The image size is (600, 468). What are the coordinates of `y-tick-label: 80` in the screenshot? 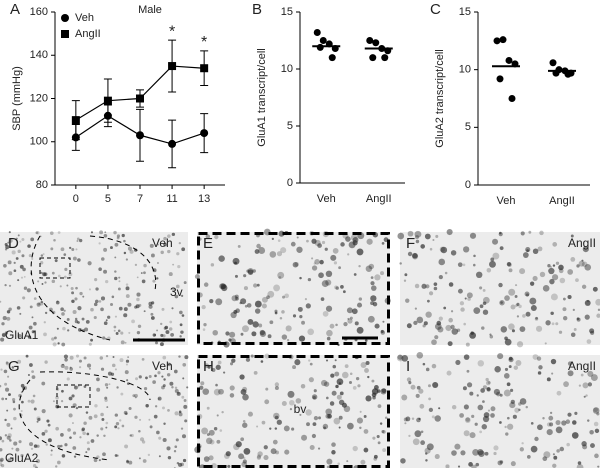 It's located at (42, 185).